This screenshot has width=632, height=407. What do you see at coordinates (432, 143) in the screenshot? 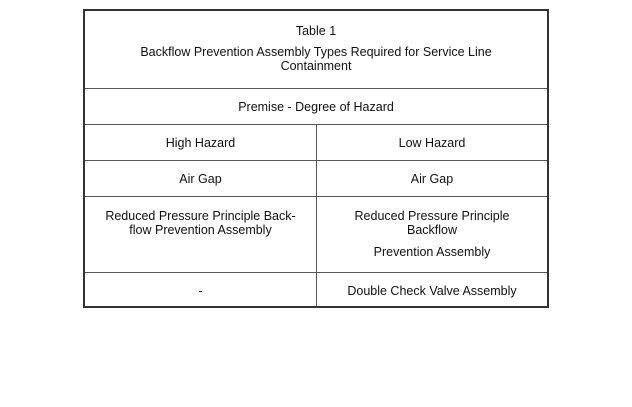
I see `column-header-low-hazard: Low Hazard` at bounding box center [432, 143].